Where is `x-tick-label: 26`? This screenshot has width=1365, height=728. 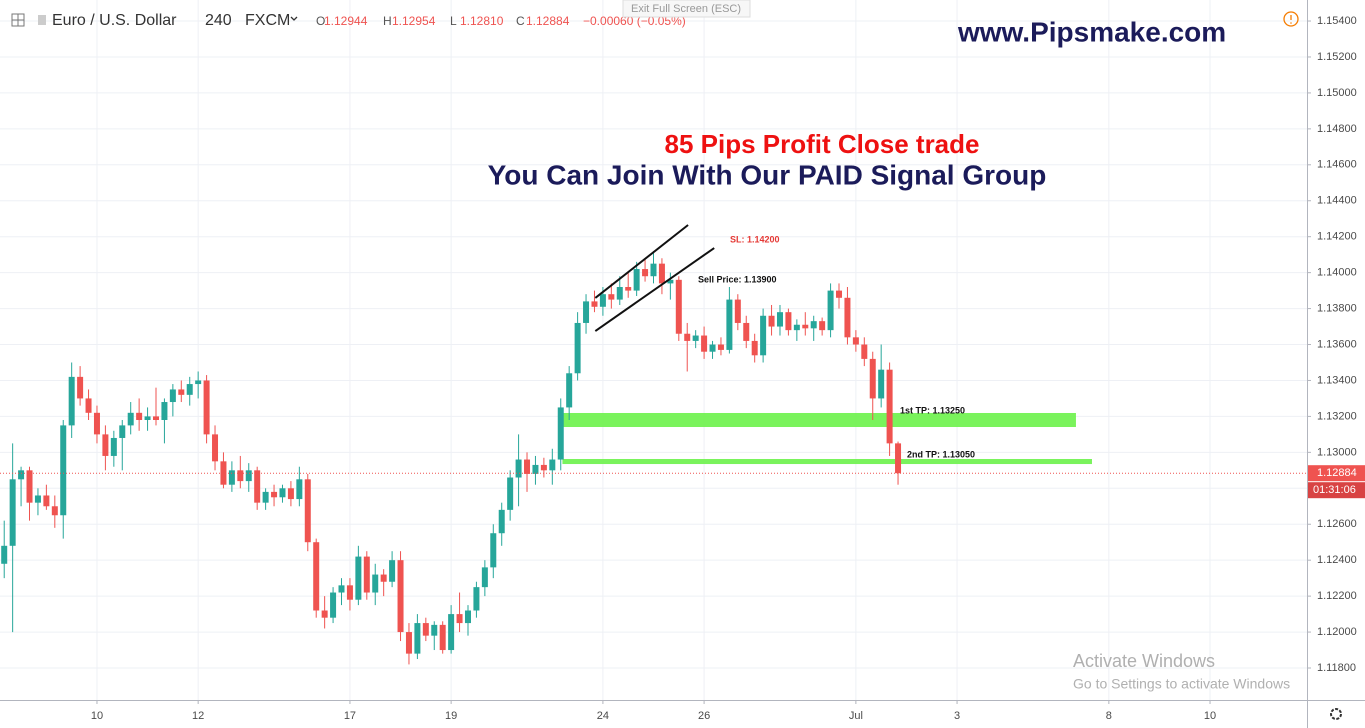
x-tick-label: 26 is located at coordinates (704, 716).